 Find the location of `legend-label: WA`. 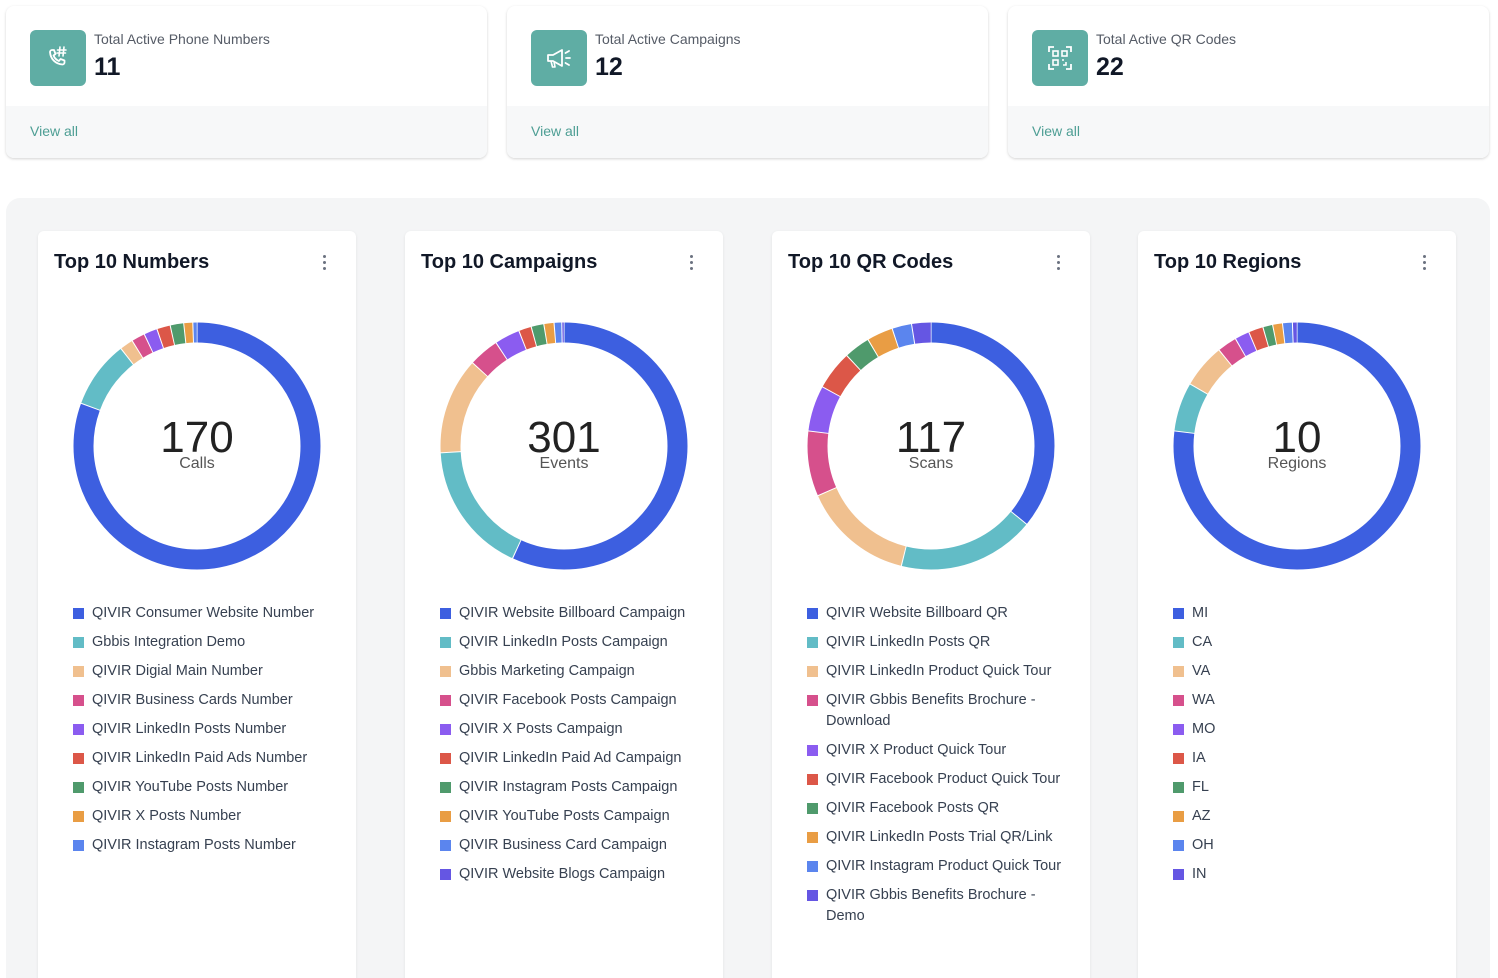

legend-label: WA is located at coordinates (1203, 700).